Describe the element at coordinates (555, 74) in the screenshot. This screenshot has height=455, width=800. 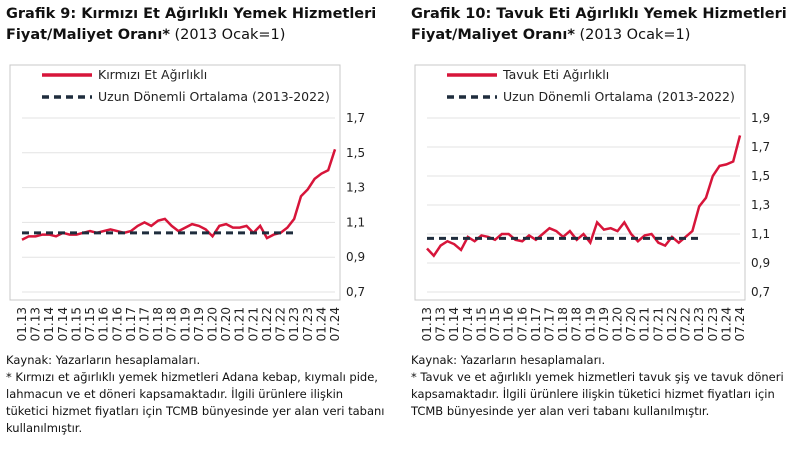
I see `legend-label: Tavuk Eti Ağırlıklı` at that location.